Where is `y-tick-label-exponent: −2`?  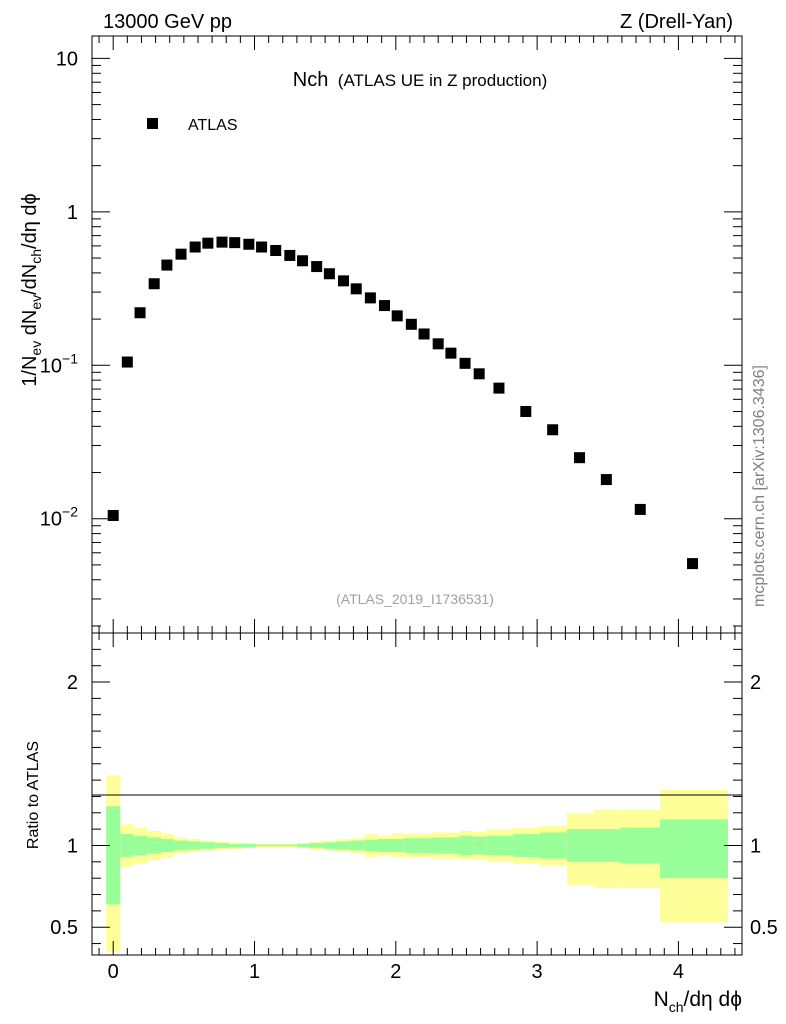 y-tick-label-exponent: −2 is located at coordinates (70, 512).